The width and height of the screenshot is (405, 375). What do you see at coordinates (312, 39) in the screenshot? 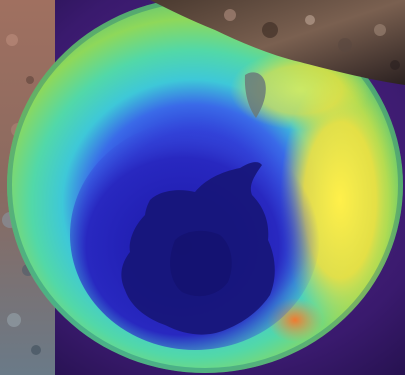
I see `rock-texture` at bounding box center [312, 39].